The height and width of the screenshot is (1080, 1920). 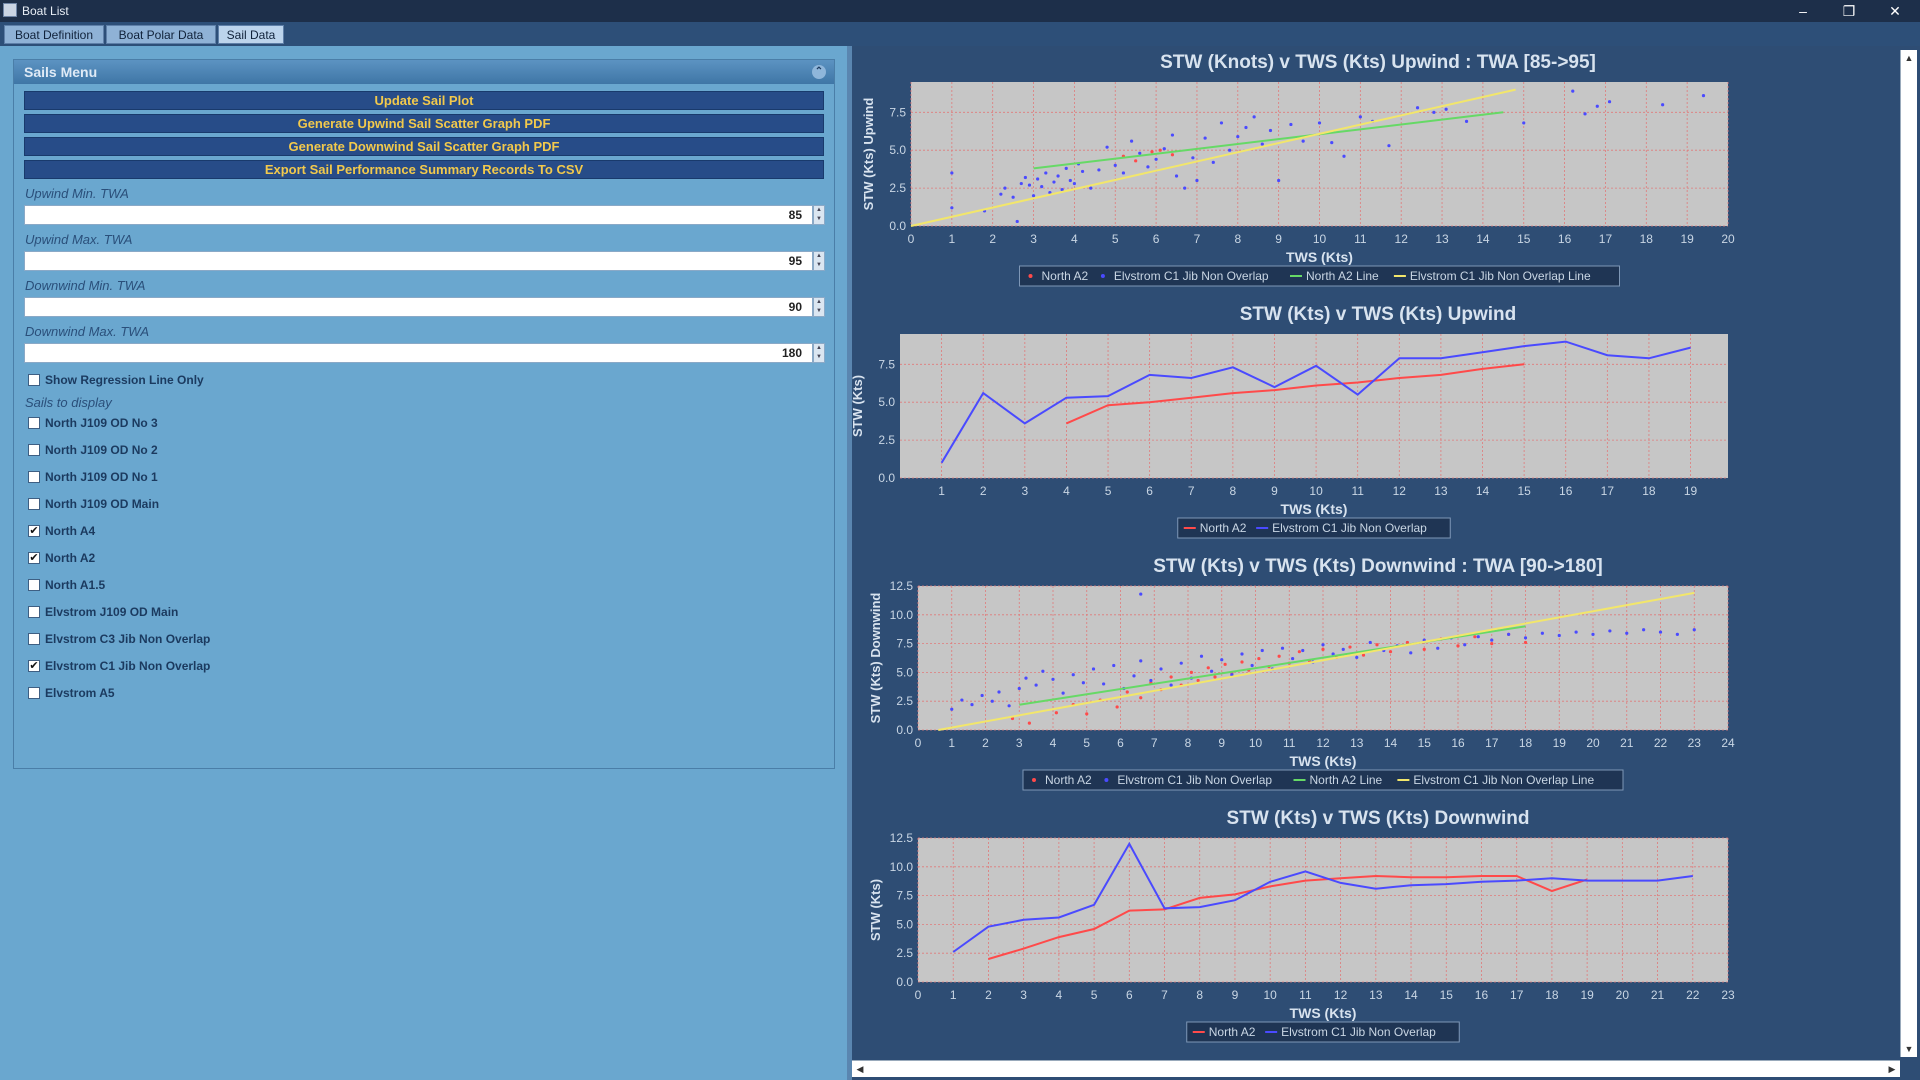 I want to click on regression-only-box, so click(x=34, y=380).